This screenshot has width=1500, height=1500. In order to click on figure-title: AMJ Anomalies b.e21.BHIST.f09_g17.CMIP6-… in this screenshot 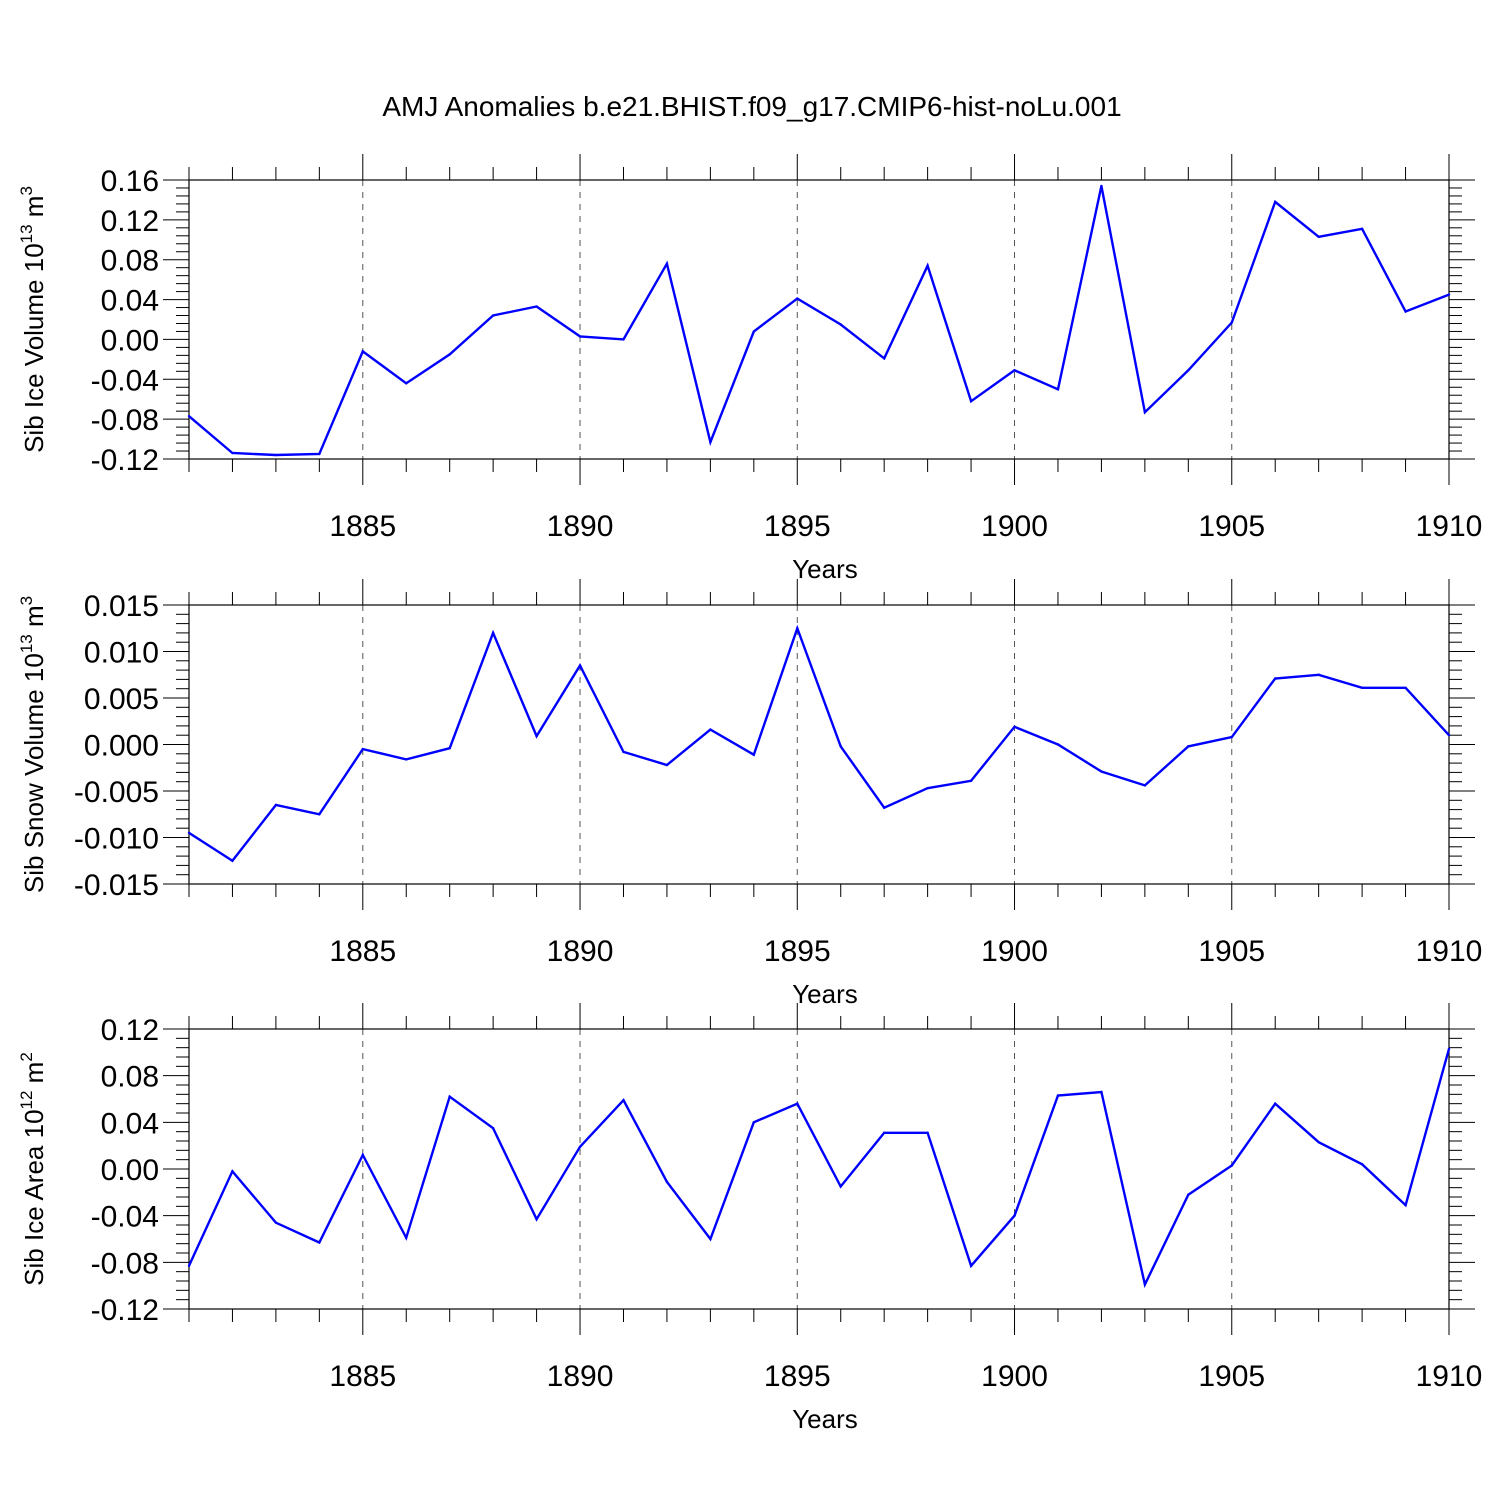, I will do `click(751, 106)`.